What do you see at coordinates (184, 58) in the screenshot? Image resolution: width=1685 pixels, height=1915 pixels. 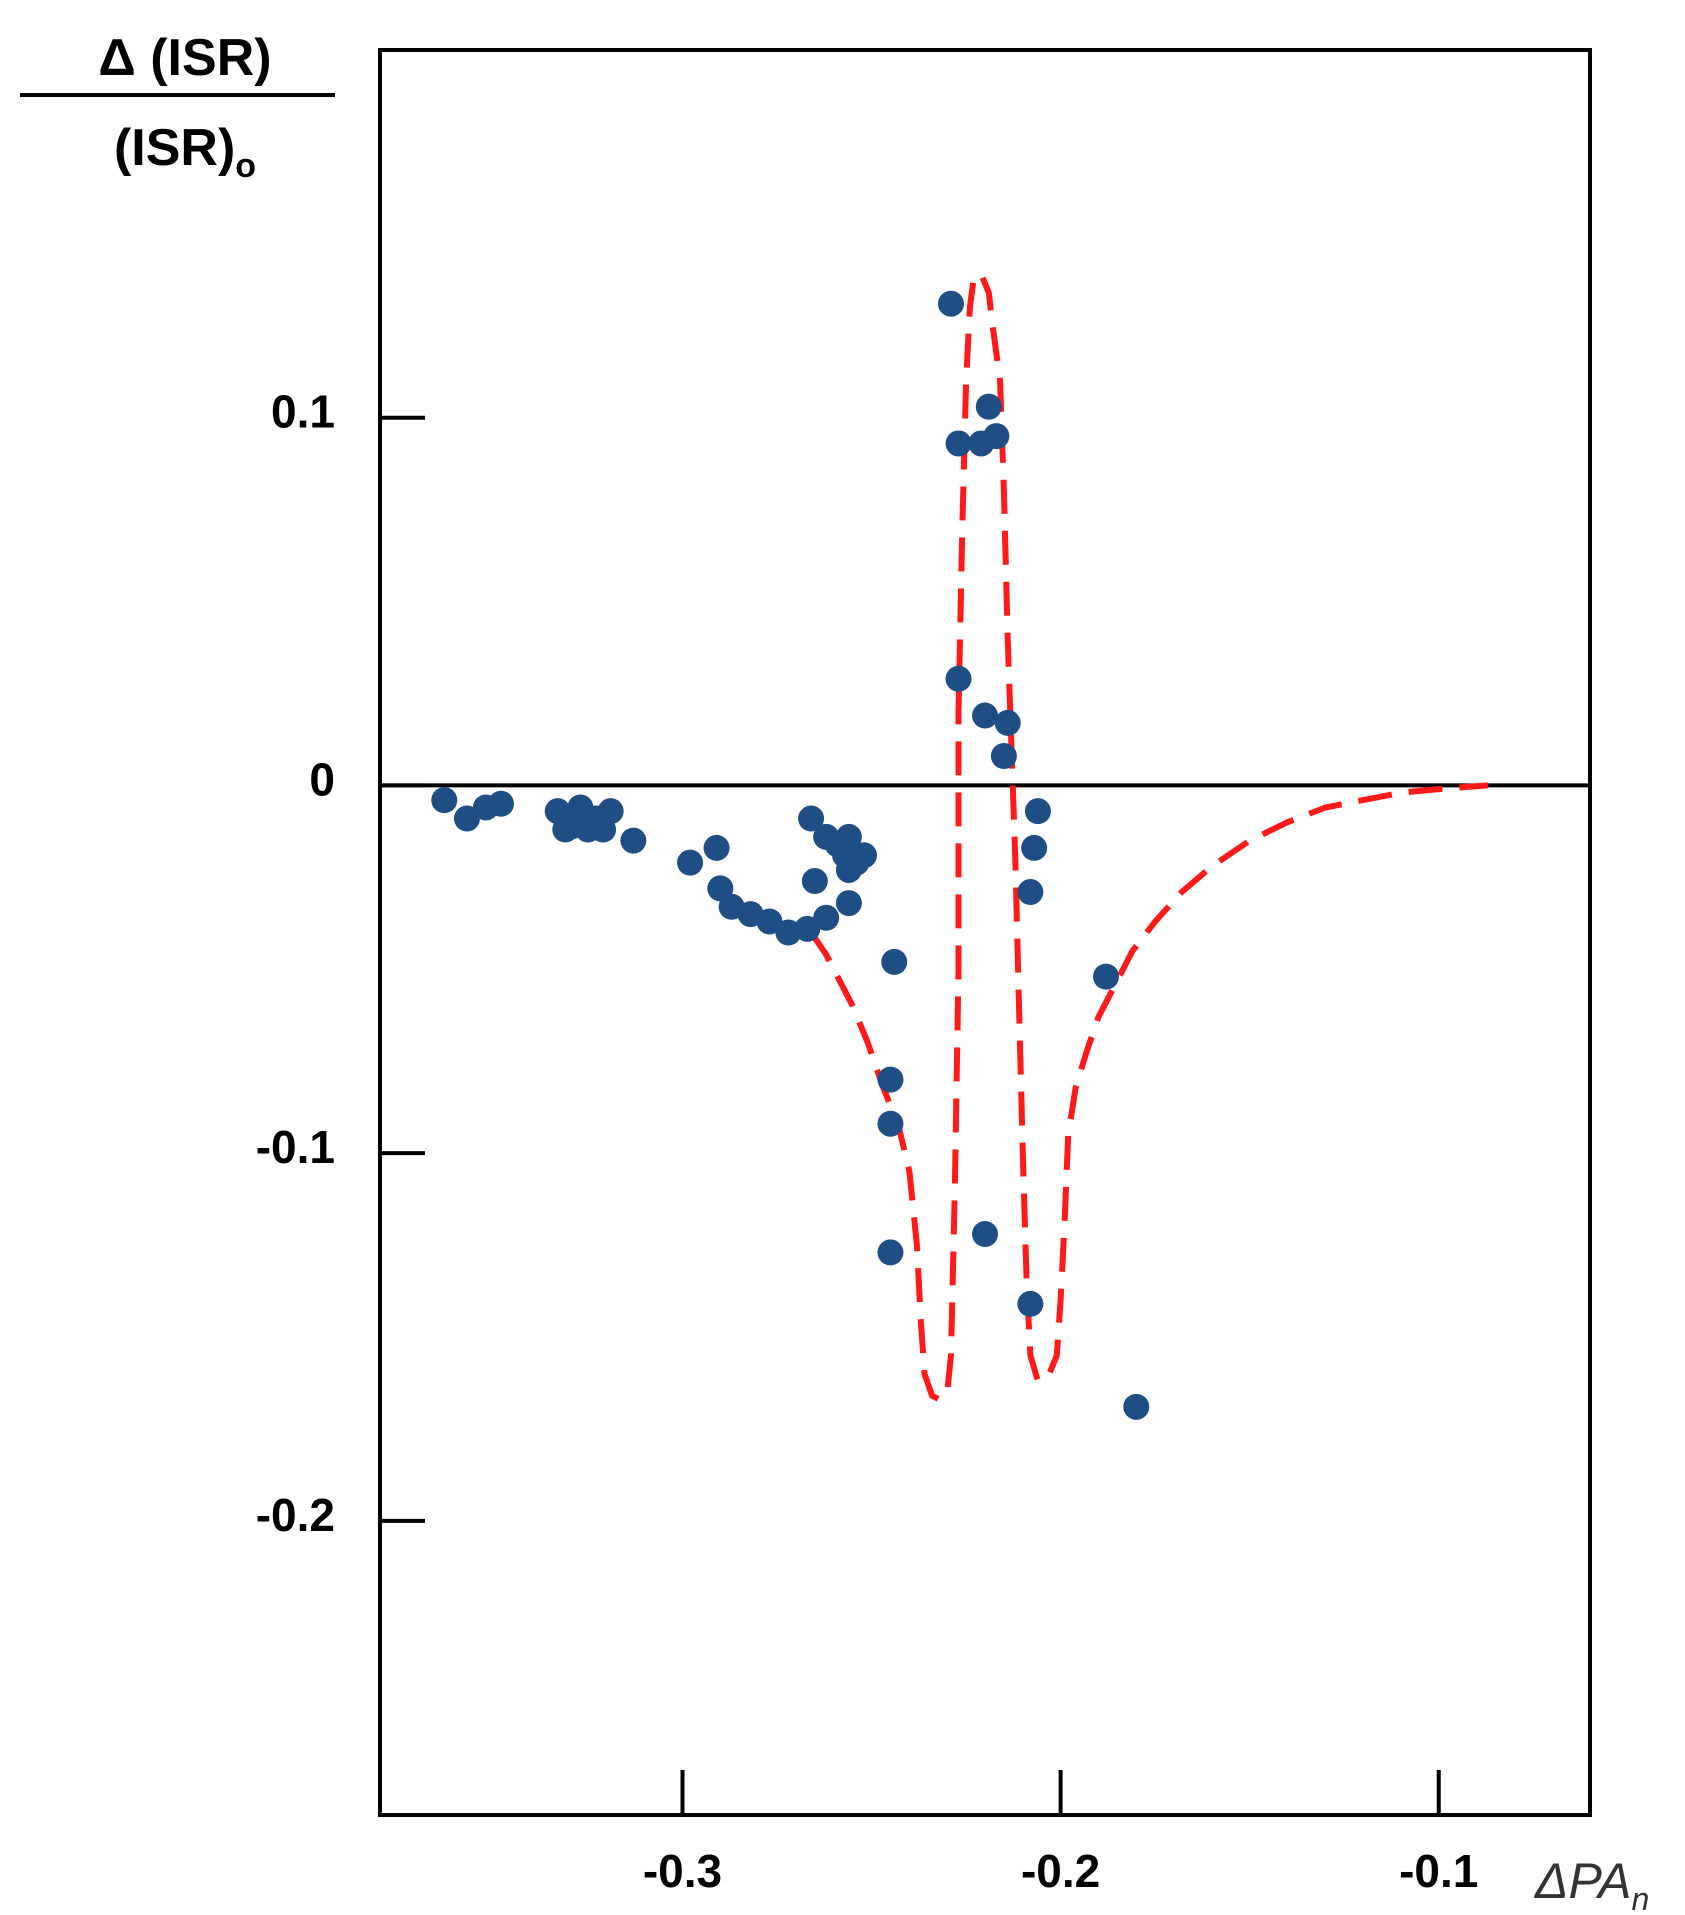 I see `ylabel-numerator: Δ (ISR)` at bounding box center [184, 58].